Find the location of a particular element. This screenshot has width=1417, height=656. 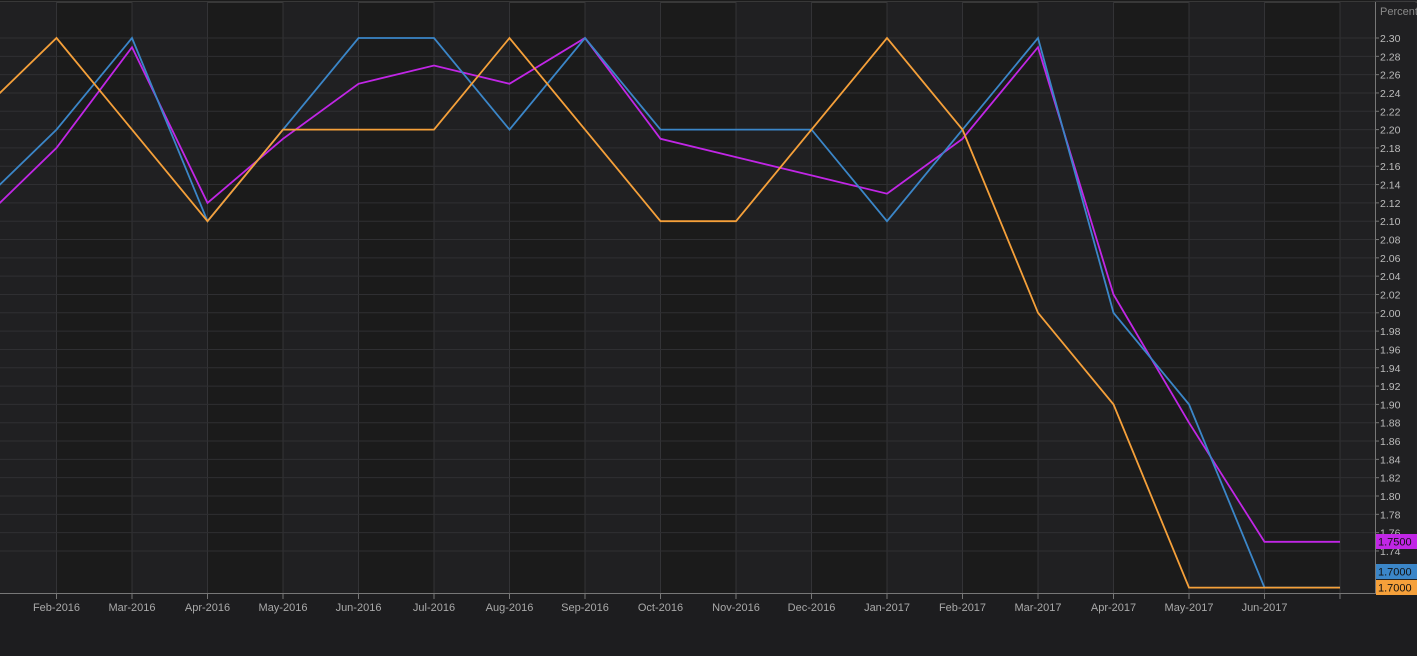

y-tick-label: 2.26 is located at coordinates (1390, 76).